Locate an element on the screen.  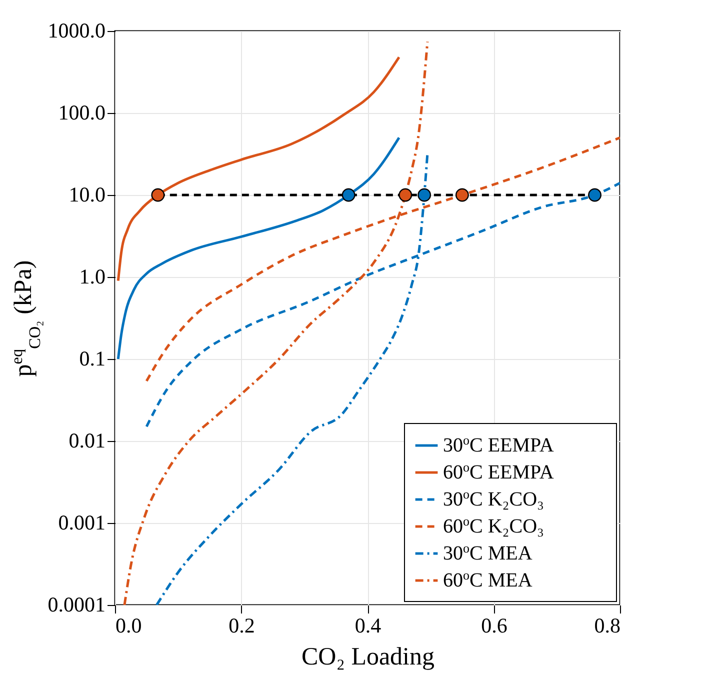
x-tick-label: 0.8 is located at coordinates (607, 626).